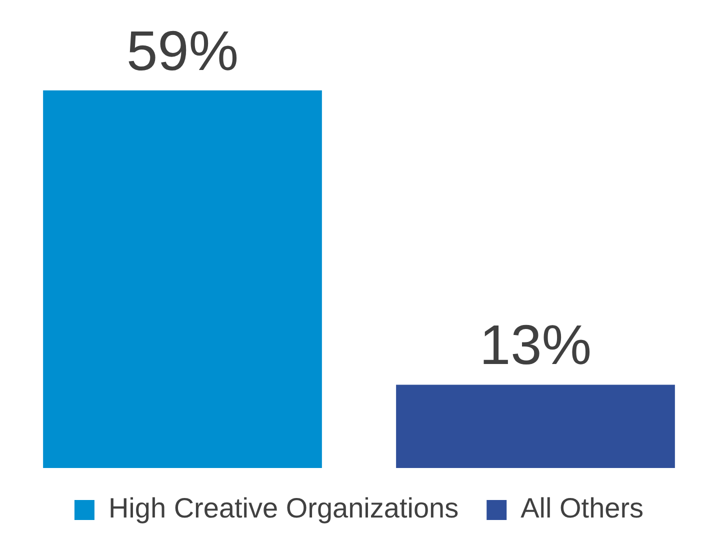  I want to click on data-label: 13%, so click(535, 344).